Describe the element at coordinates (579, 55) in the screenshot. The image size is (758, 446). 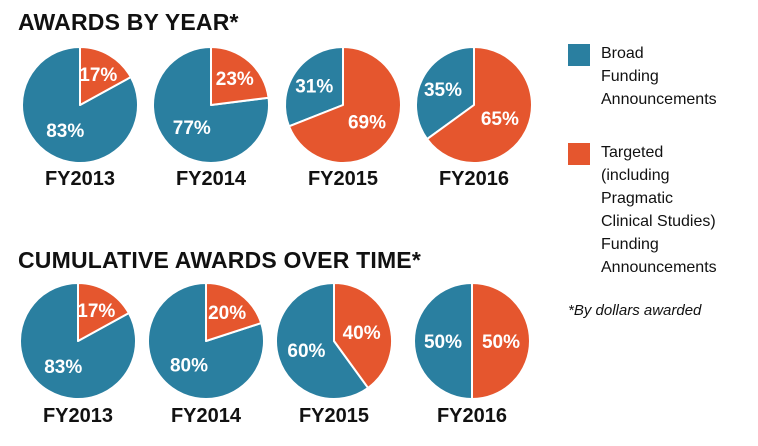
I see `legend-swatch-broad` at that location.